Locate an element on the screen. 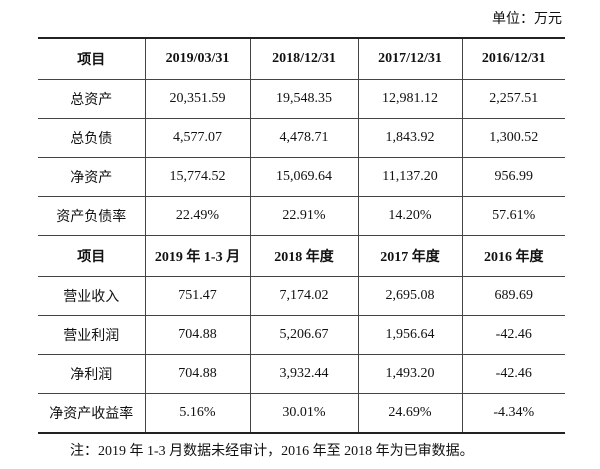 The image size is (600, 469). table-cell: 4,478.71 is located at coordinates (304, 138).